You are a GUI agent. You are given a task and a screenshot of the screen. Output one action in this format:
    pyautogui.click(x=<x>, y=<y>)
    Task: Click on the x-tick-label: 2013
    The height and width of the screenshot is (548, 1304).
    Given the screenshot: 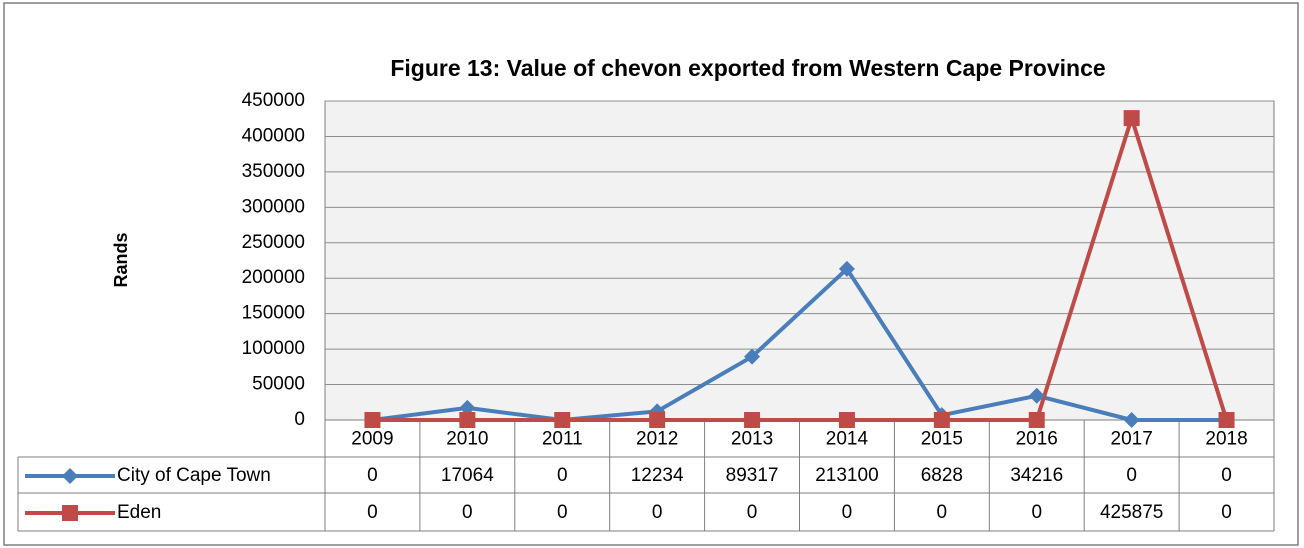 What is the action you would take?
    pyautogui.click(x=752, y=439)
    